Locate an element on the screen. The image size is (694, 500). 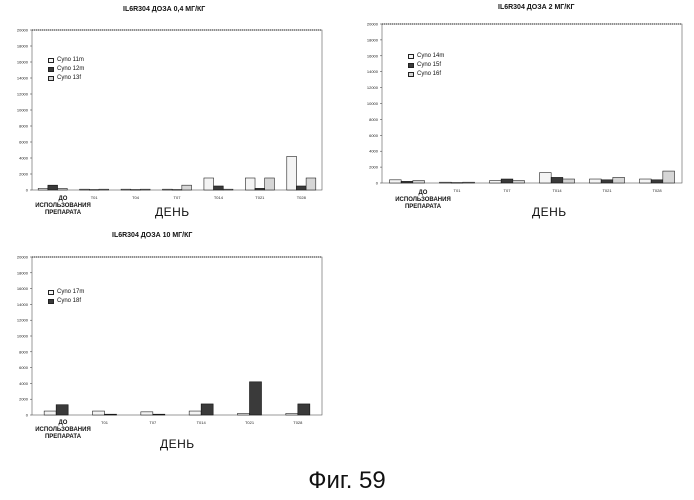
plot-frame is located at coordinates (532, 103).